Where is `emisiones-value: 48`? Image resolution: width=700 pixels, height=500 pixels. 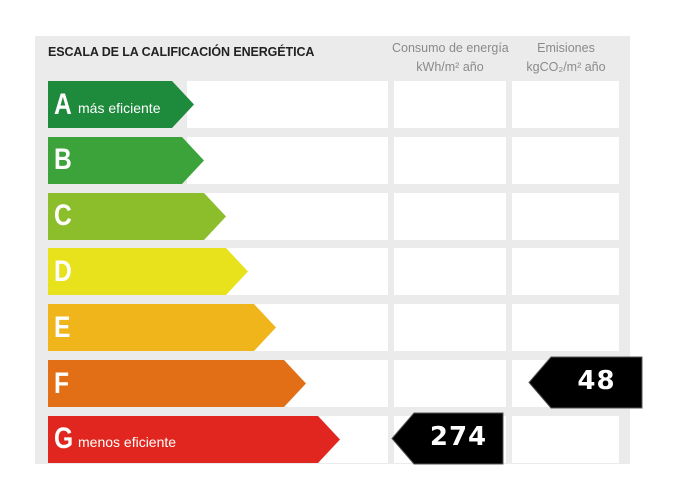
emisiones-value: 48 is located at coordinates (596, 381).